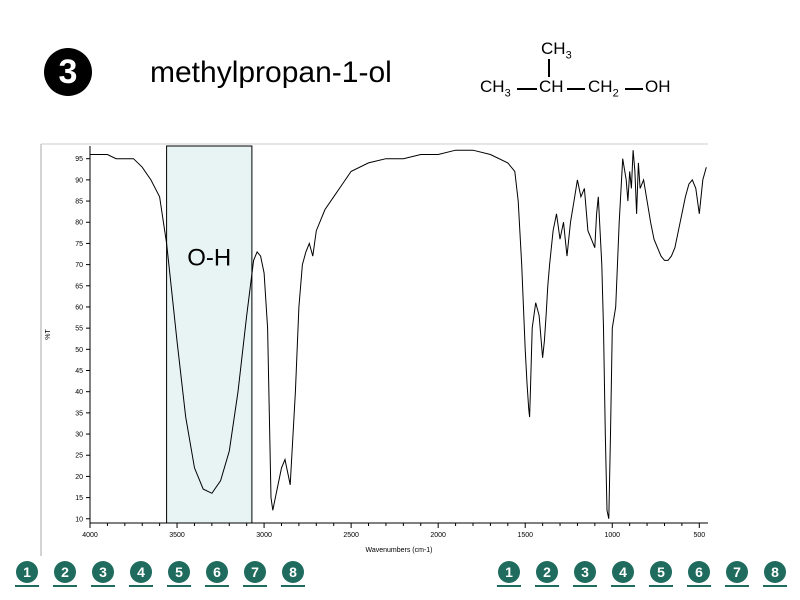  I want to click on y-tick-label: 70, so click(79, 265).